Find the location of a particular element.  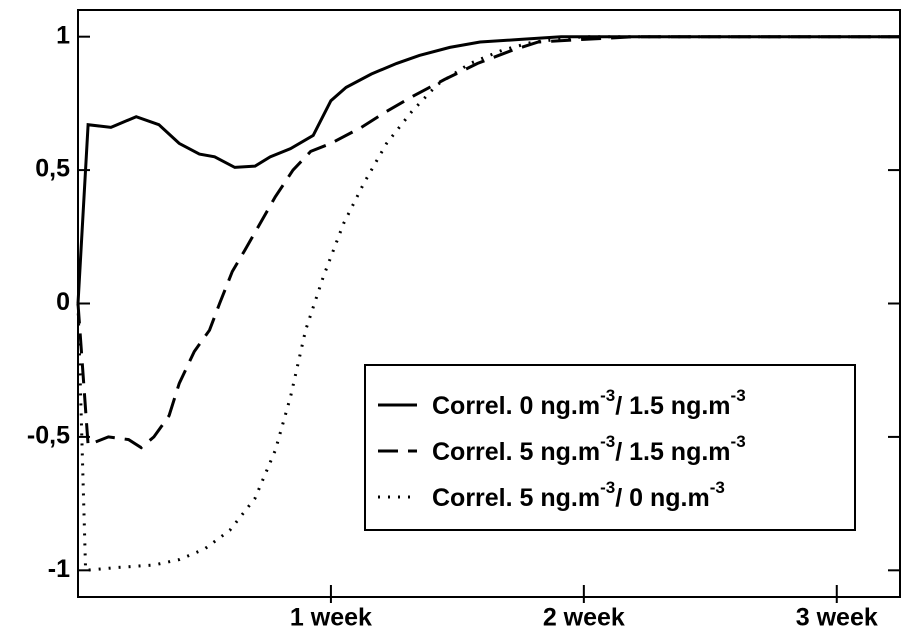

y-tick-label: -1 is located at coordinates (59, 569).